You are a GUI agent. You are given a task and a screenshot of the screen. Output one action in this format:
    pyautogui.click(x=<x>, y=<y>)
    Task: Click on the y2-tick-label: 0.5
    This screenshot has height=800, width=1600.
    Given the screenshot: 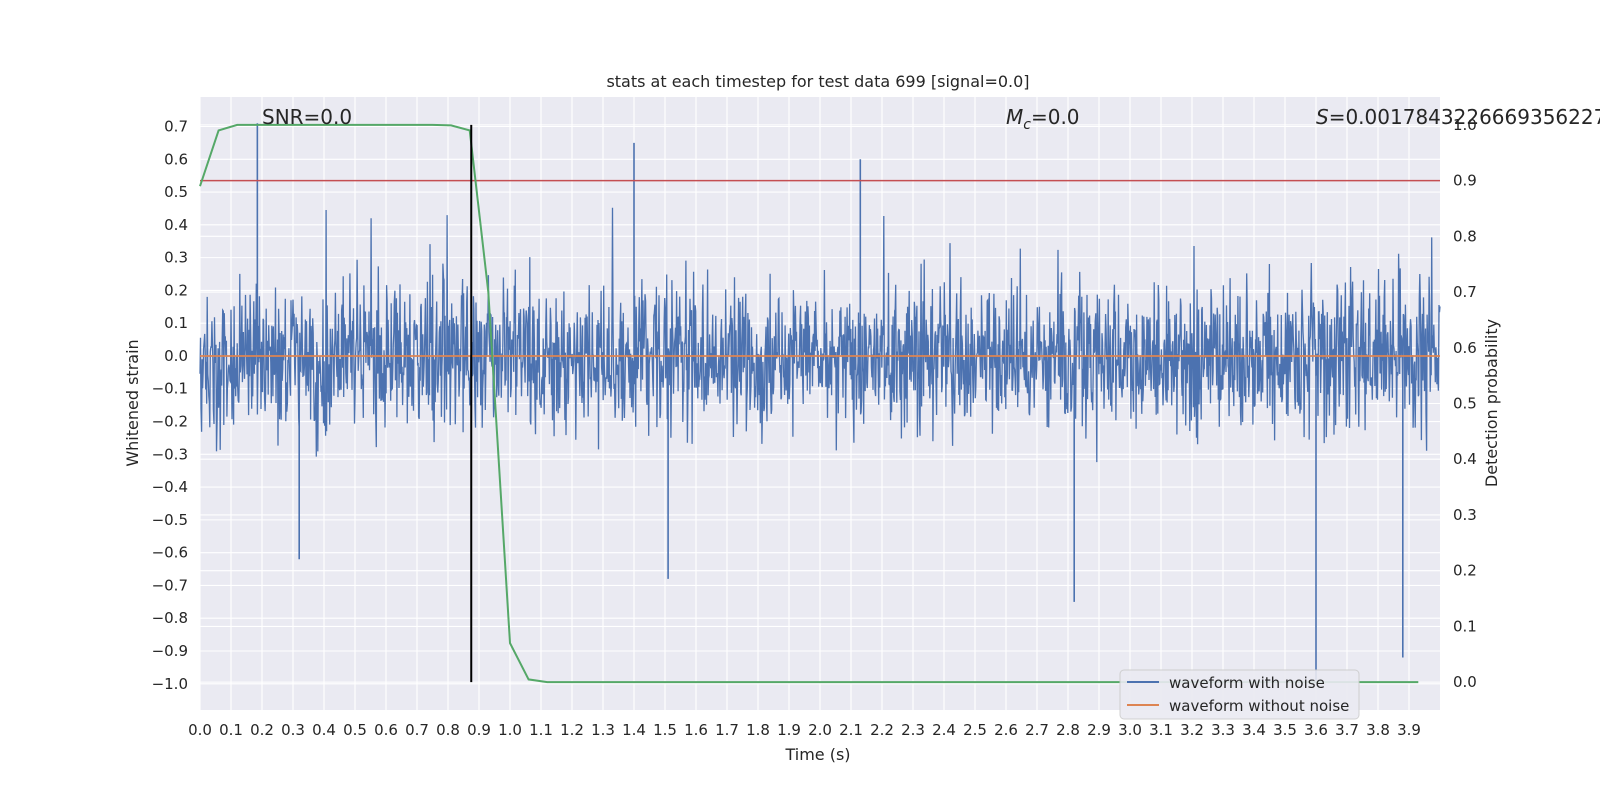 What is the action you would take?
    pyautogui.click(x=1465, y=404)
    